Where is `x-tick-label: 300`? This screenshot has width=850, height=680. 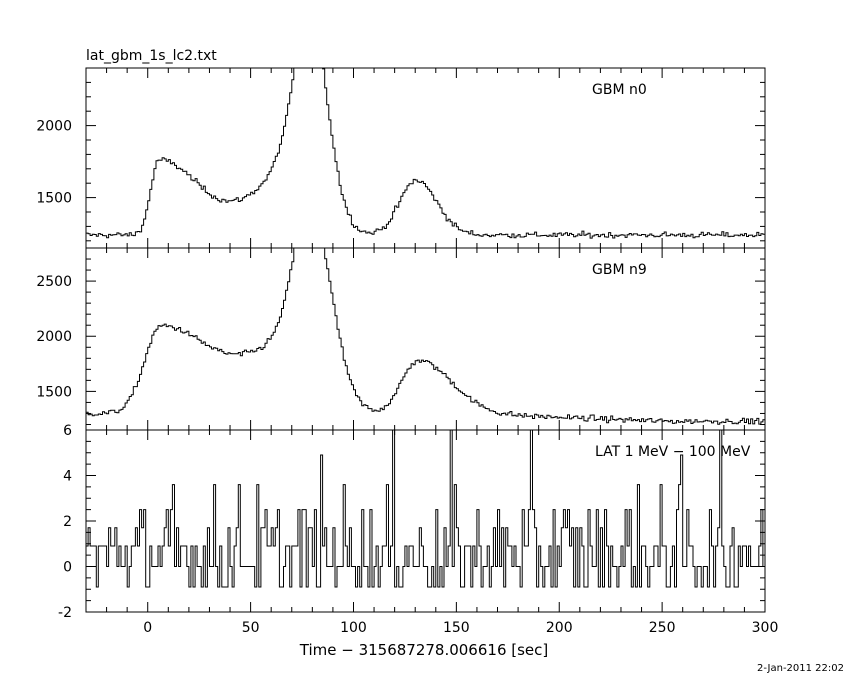
x-tick-label: 300 is located at coordinates (765, 628).